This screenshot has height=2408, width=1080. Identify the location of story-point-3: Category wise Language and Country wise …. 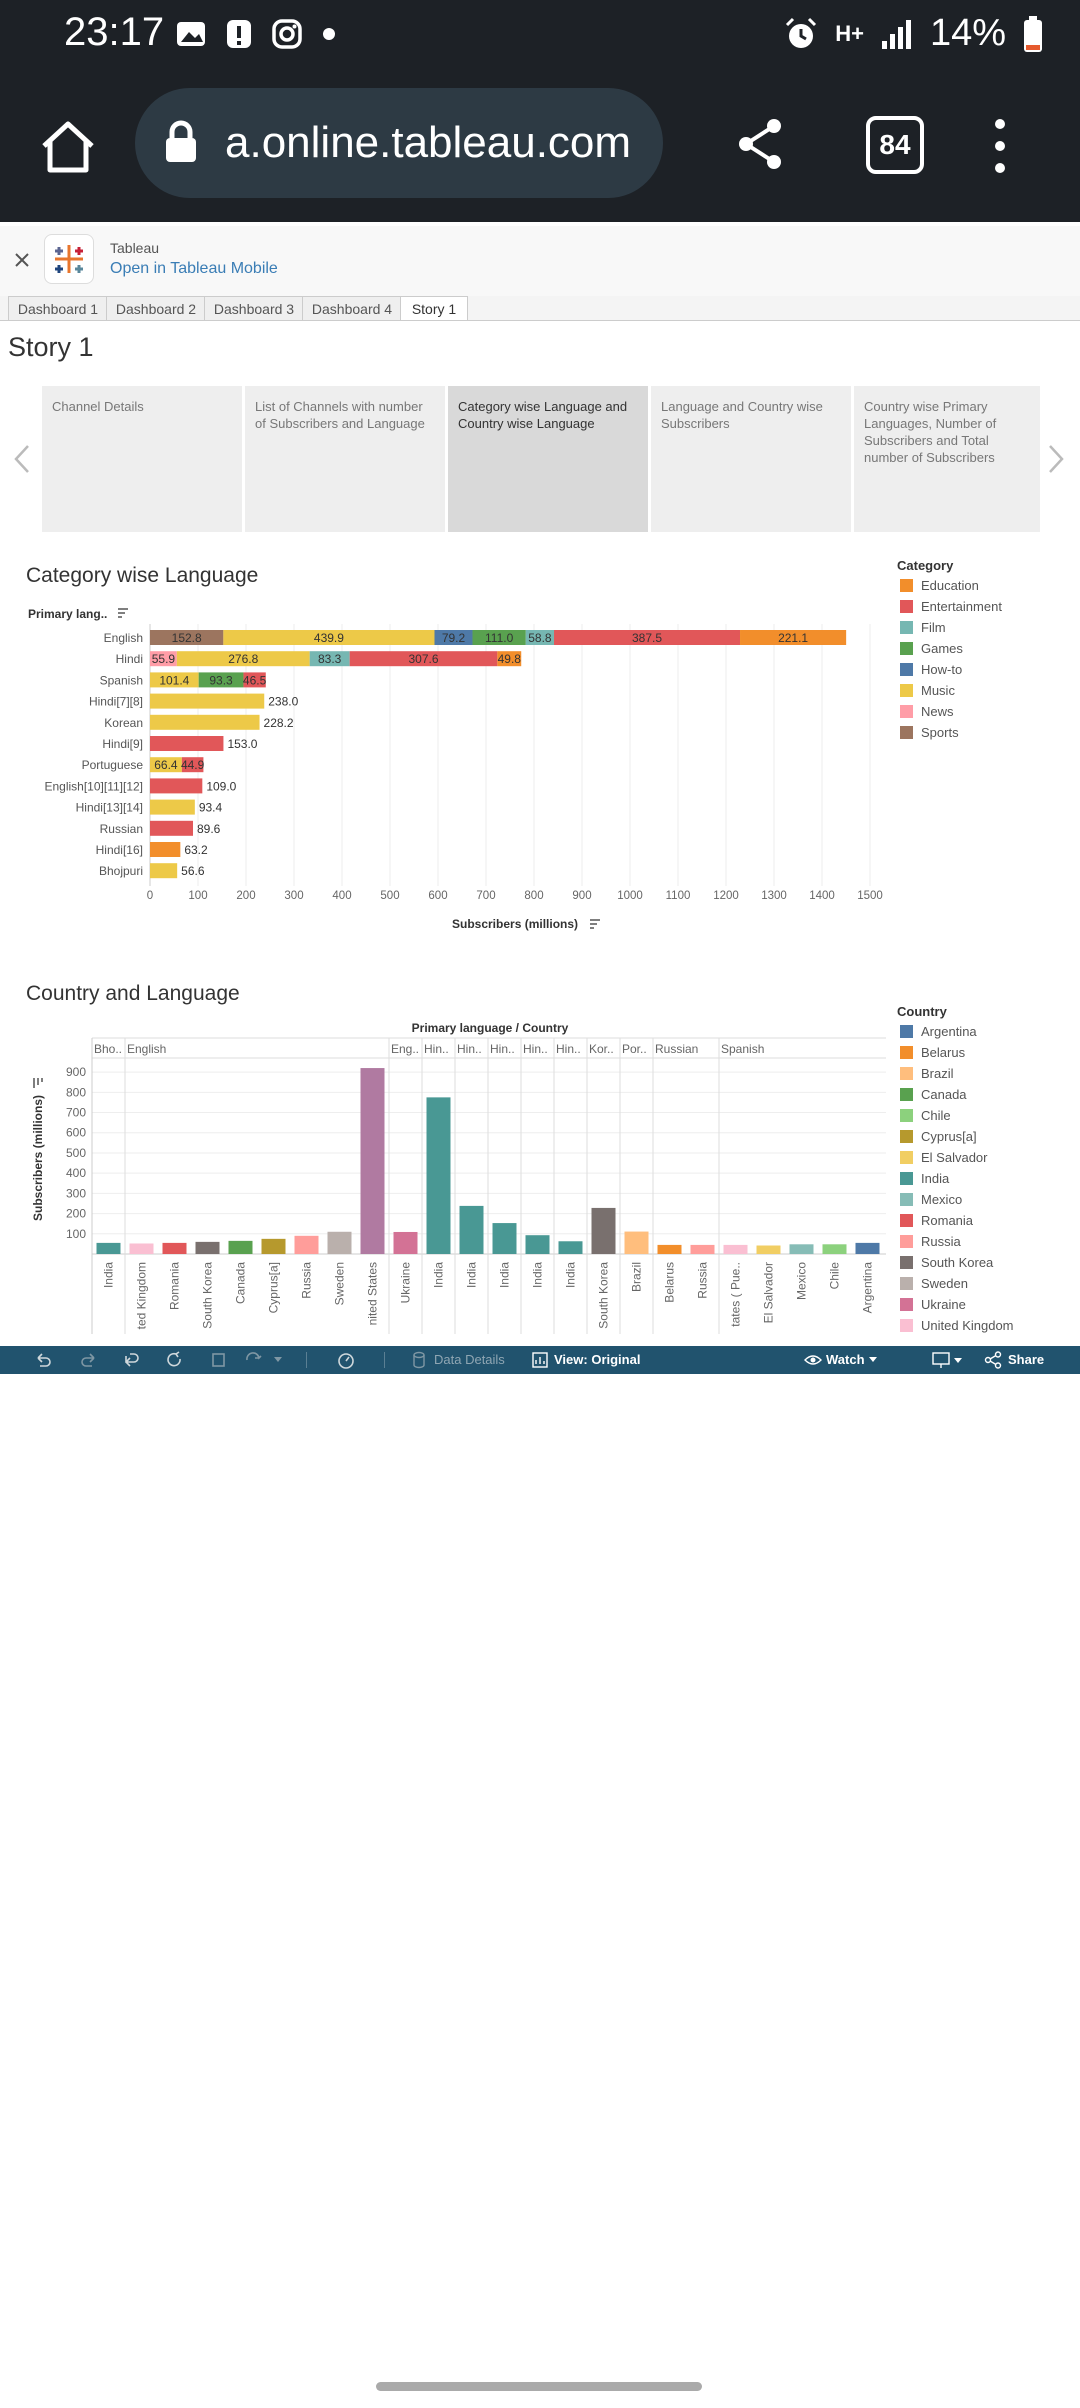
(548, 459).